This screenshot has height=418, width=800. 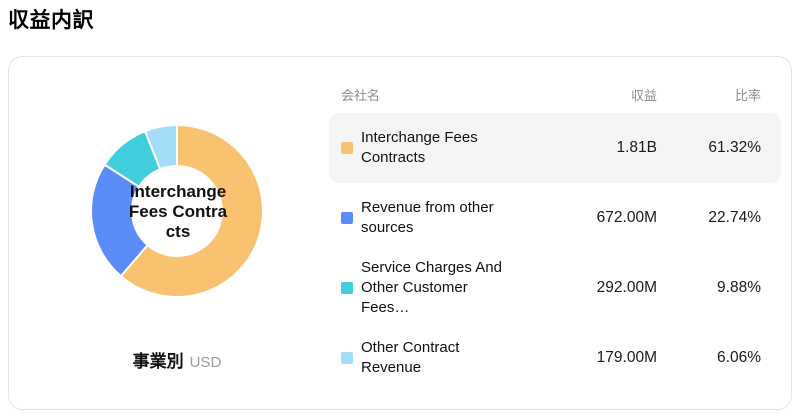 What do you see at coordinates (419, 147) in the screenshot?
I see `row-company-name: Interchange Fees Contracts` at bounding box center [419, 147].